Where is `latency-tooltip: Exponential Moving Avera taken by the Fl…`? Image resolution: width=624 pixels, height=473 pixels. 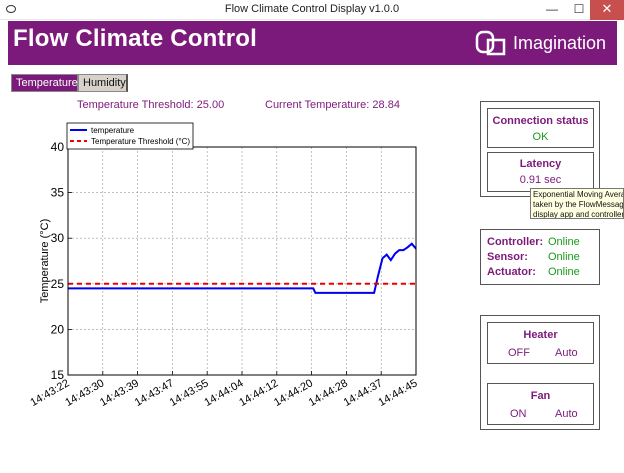 latency-tooltip: Exponential Moving Avera taken by the Fl… is located at coordinates (577, 203).